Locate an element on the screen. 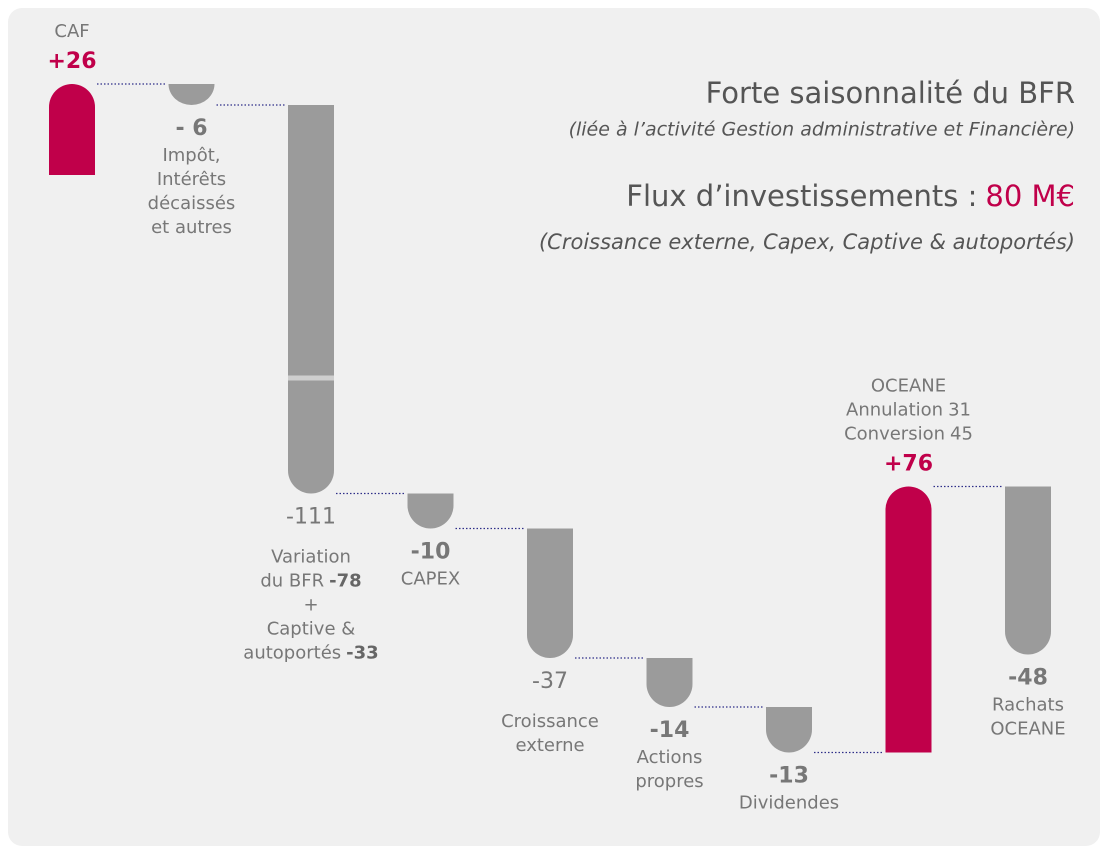 The width and height of the screenshot is (1107, 853). category-label: autoportés -33 is located at coordinates (310, 653).